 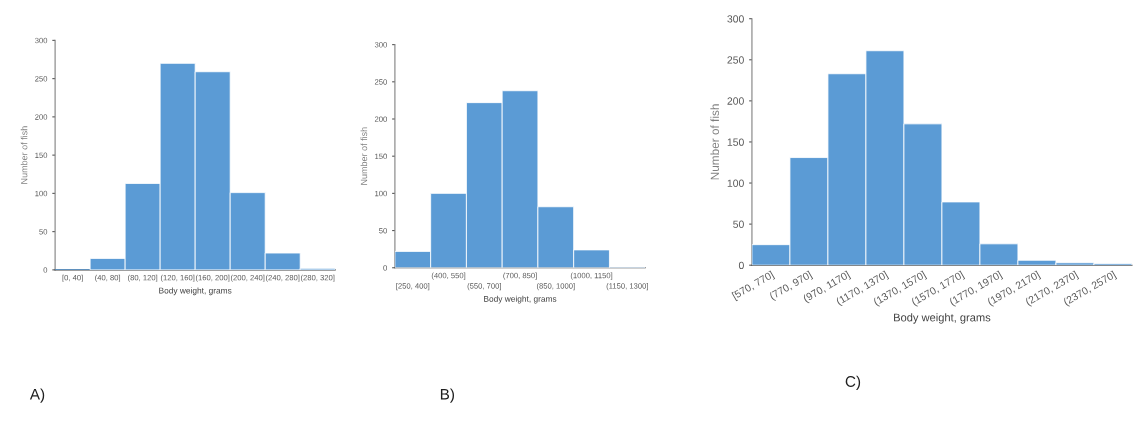 What do you see at coordinates (853, 382) in the screenshot?
I see `text: C)` at bounding box center [853, 382].